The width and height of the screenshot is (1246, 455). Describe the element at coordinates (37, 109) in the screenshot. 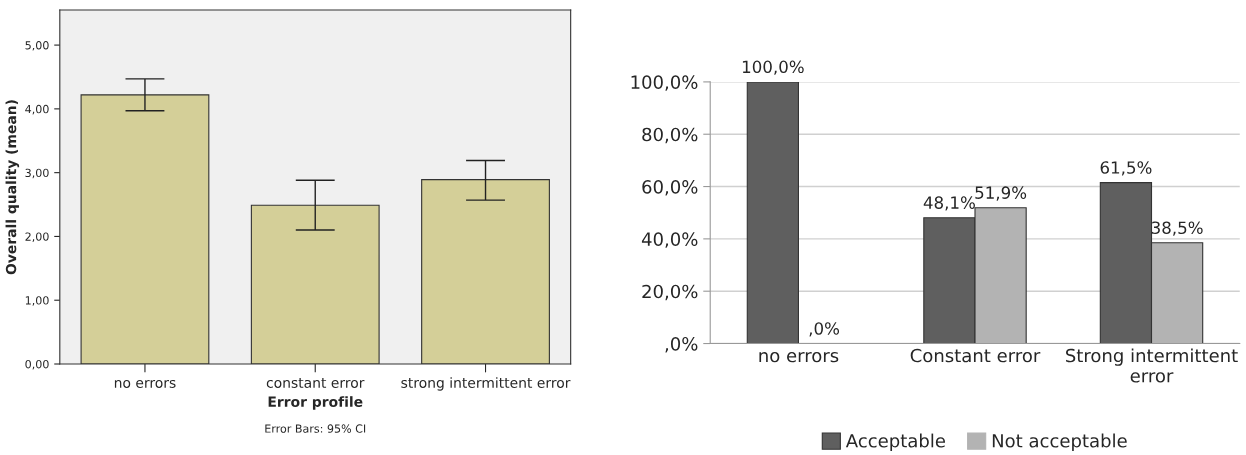

I see `y-tick-label: 4,00` at that location.